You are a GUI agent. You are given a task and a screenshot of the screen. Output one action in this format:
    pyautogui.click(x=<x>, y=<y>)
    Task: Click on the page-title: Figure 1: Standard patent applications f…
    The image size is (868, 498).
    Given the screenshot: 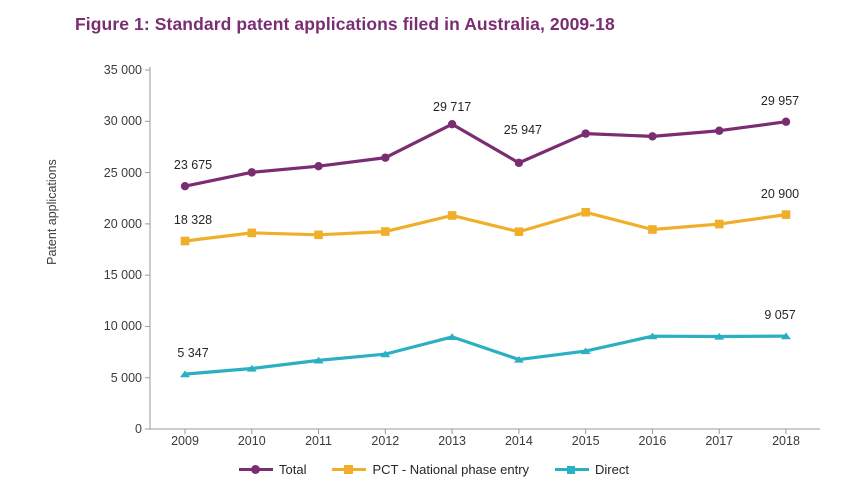 What is the action you would take?
    pyautogui.click(x=345, y=24)
    